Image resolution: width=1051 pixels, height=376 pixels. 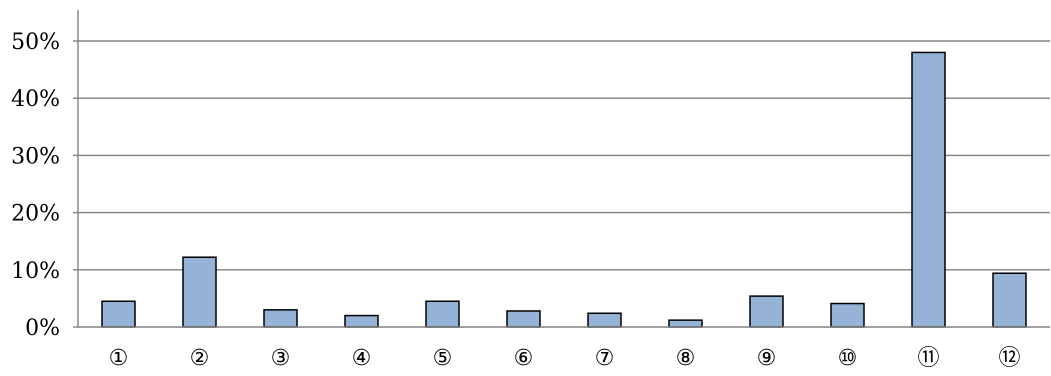 What do you see at coordinates (848, 358) in the screenshot?
I see `x-category-label: ⑩` at bounding box center [848, 358].